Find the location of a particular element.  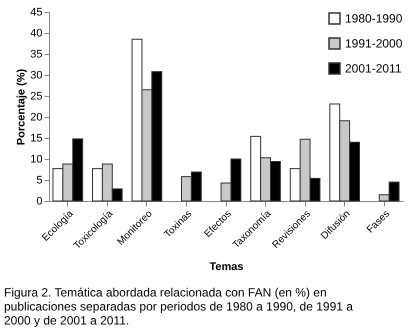

y-tick-label: 5 is located at coordinates (39, 180).